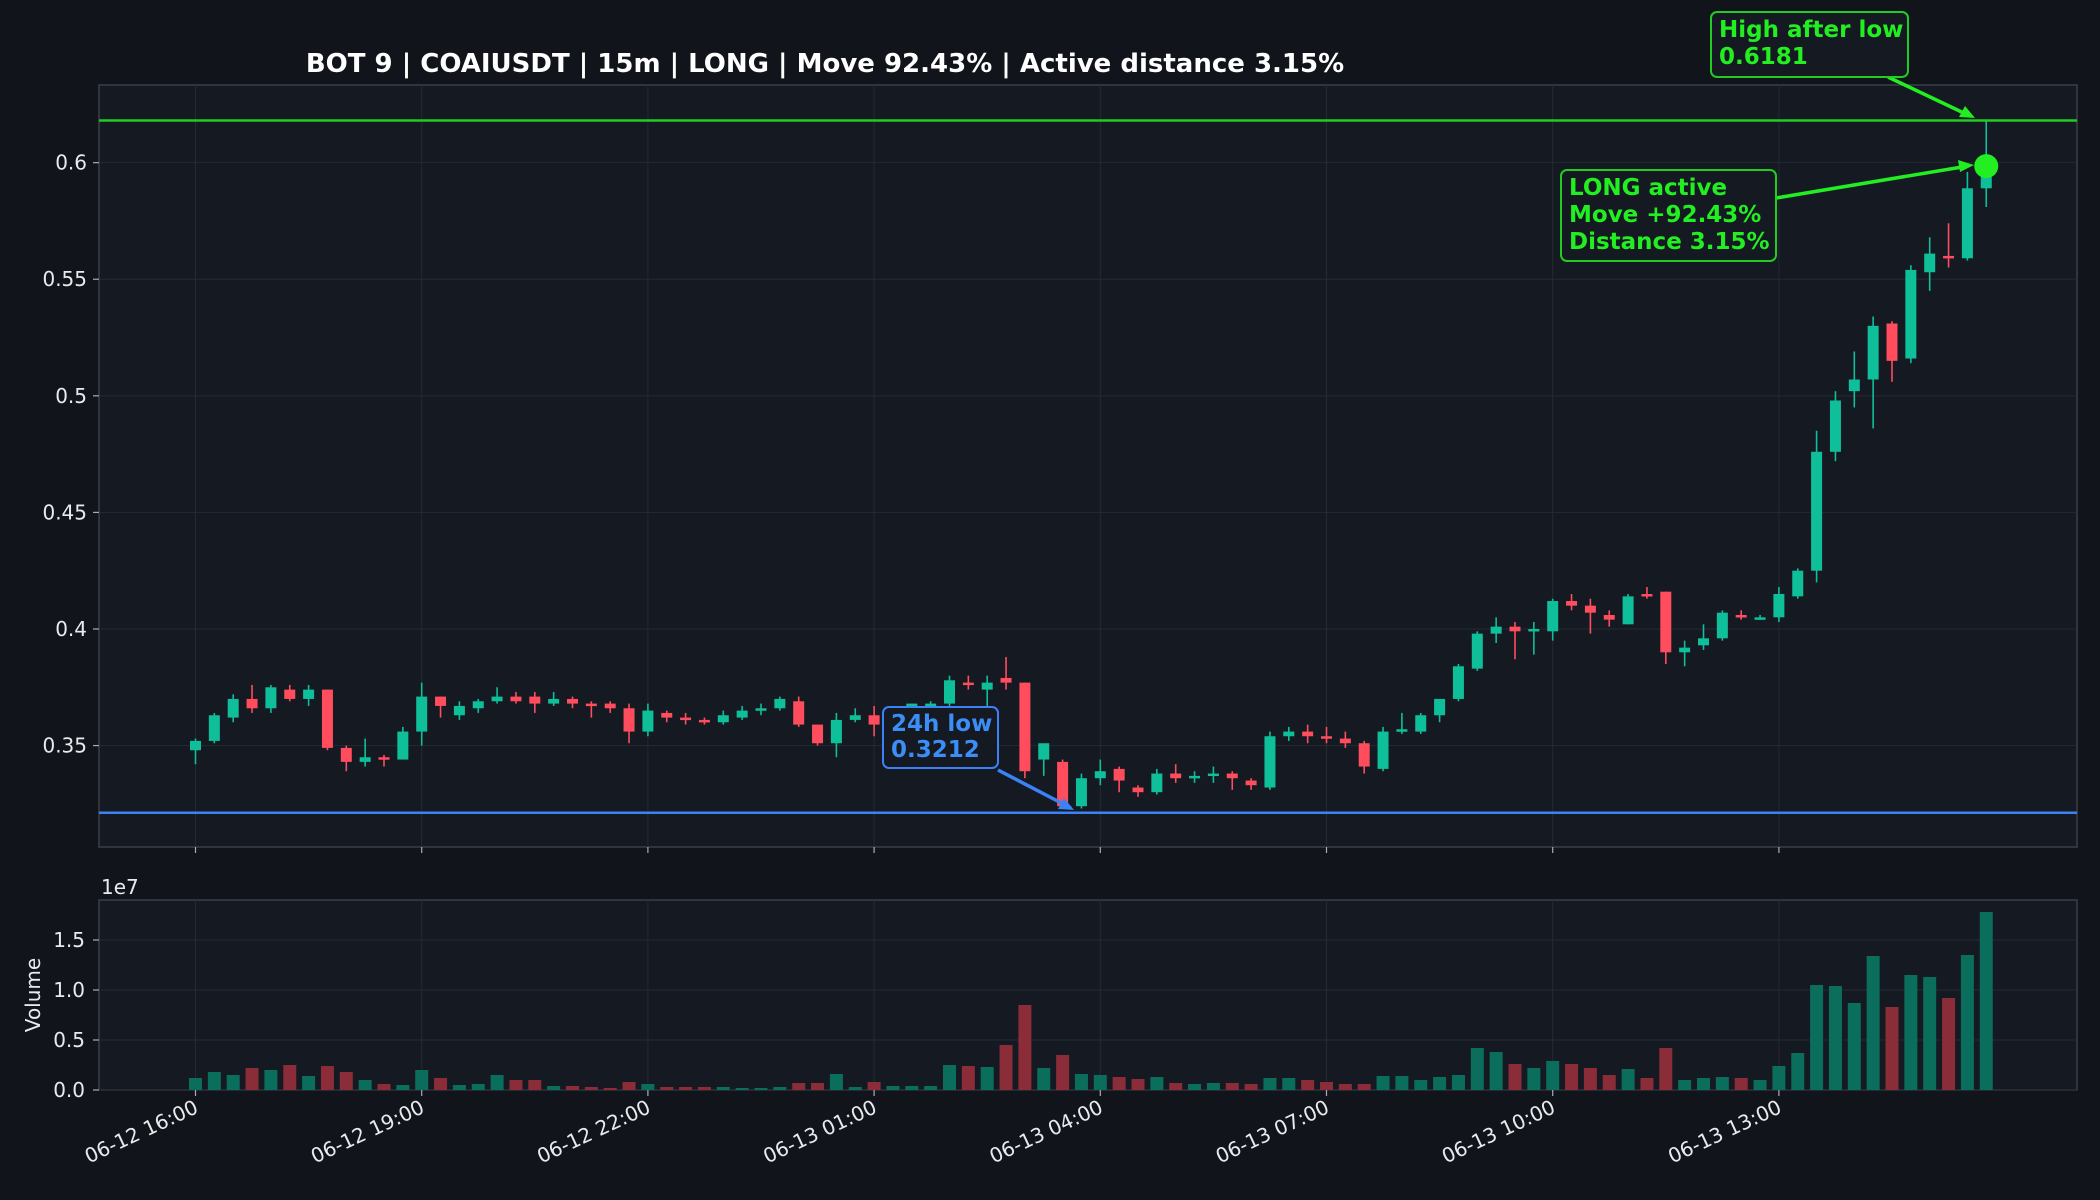 This screenshot has height=1200, width=2100. What do you see at coordinates (593, 1131) in the screenshot?
I see `time-tick-label: 06-12 22:00` at bounding box center [593, 1131].